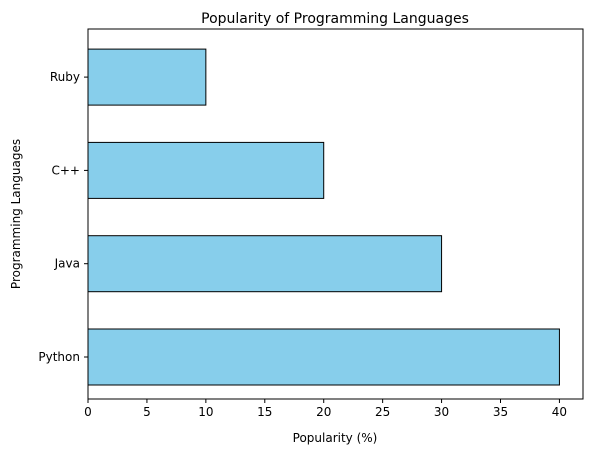 The width and height of the screenshot is (593, 459). I want to click on y-tick-label: Python, so click(59, 357).